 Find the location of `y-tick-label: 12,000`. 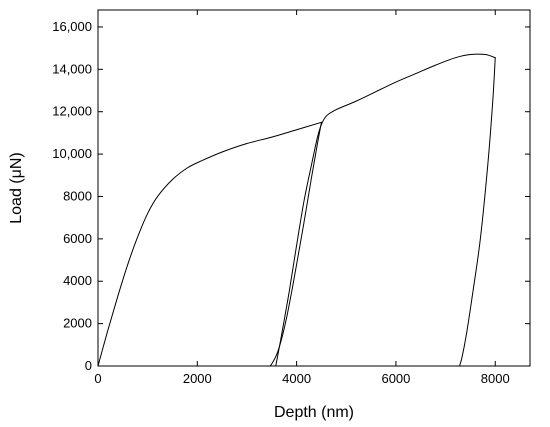

y-tick-label: 12,000 is located at coordinates (72, 111).